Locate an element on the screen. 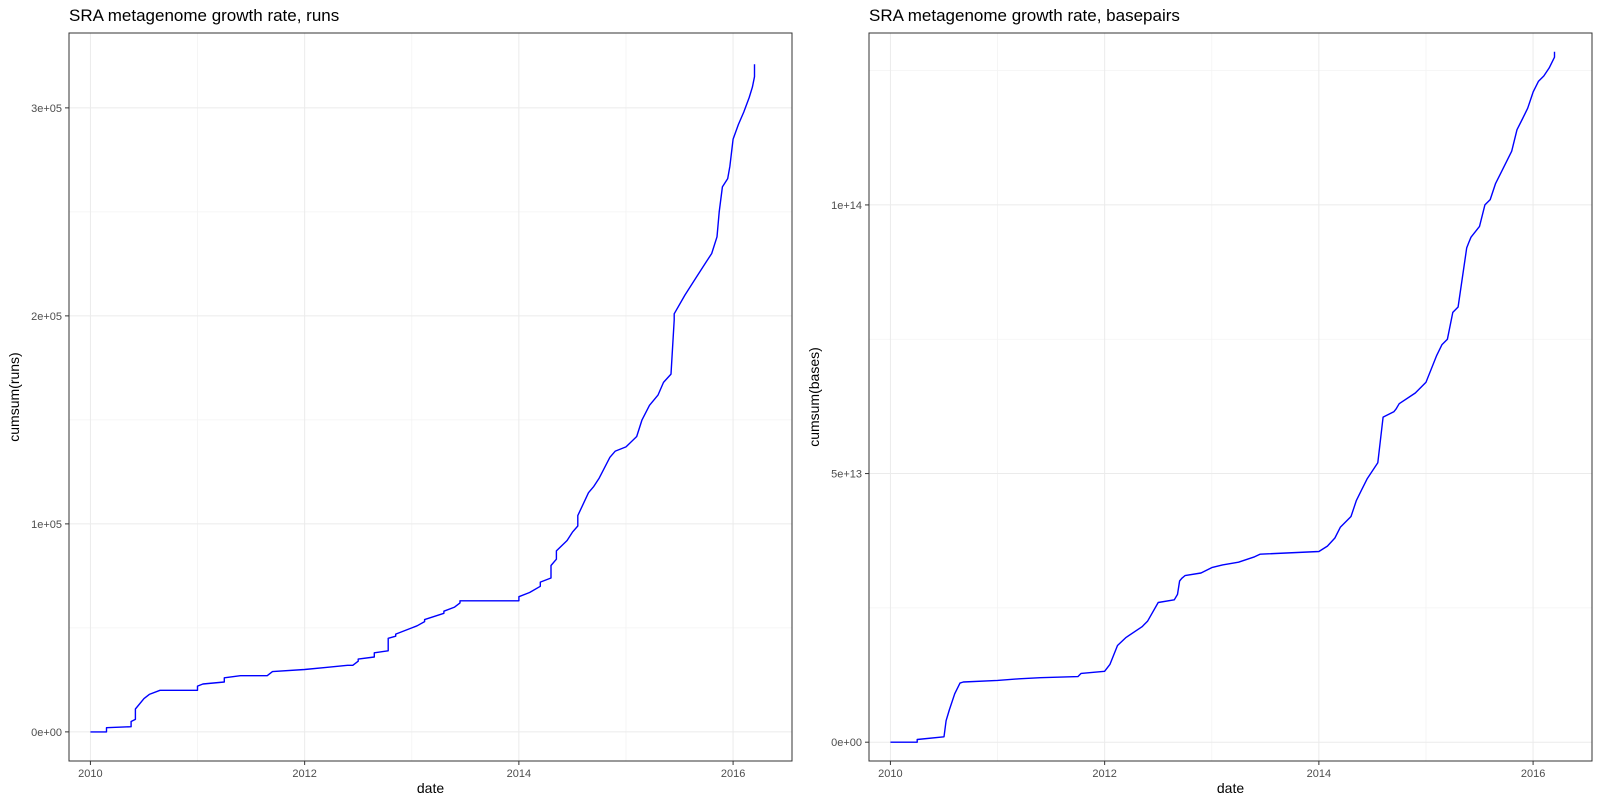 The width and height of the screenshot is (1600, 800). chart-title: SRA metagenome growth rate, runs is located at coordinates (204, 15).